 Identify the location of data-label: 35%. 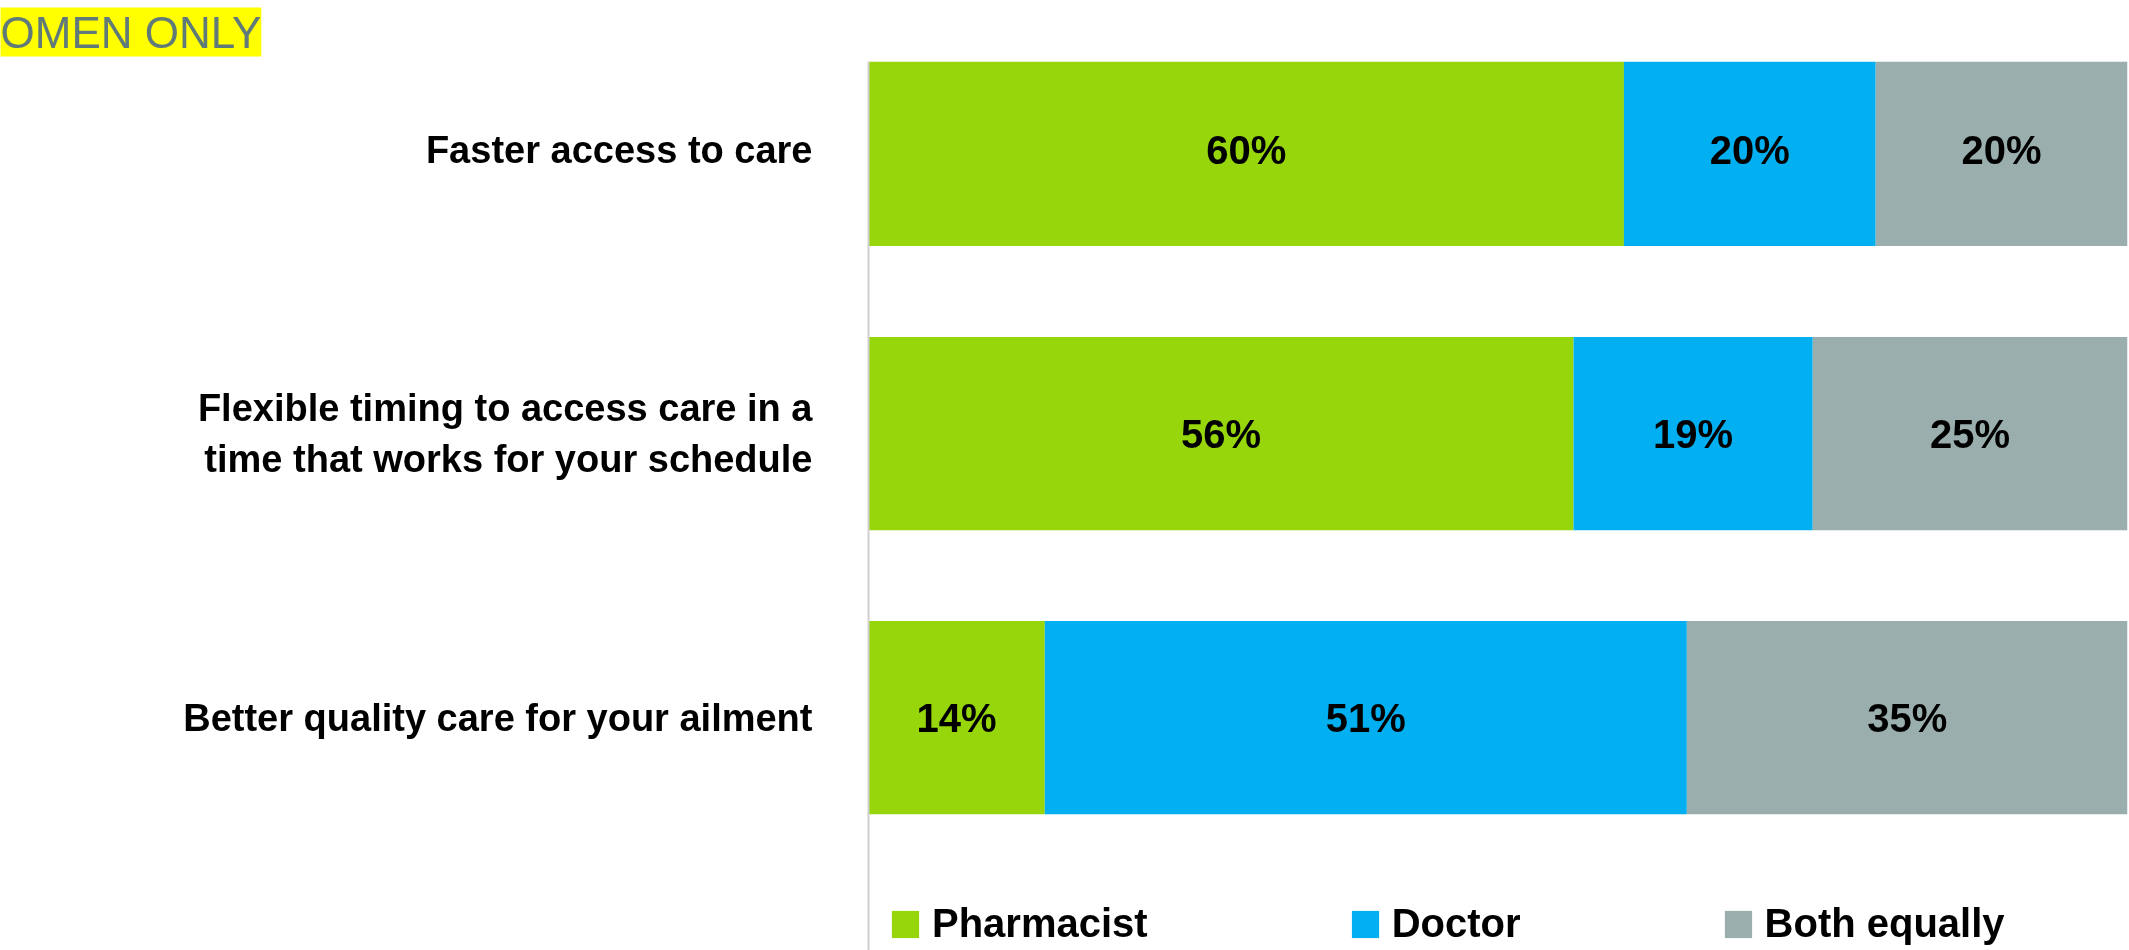
(1907, 717).